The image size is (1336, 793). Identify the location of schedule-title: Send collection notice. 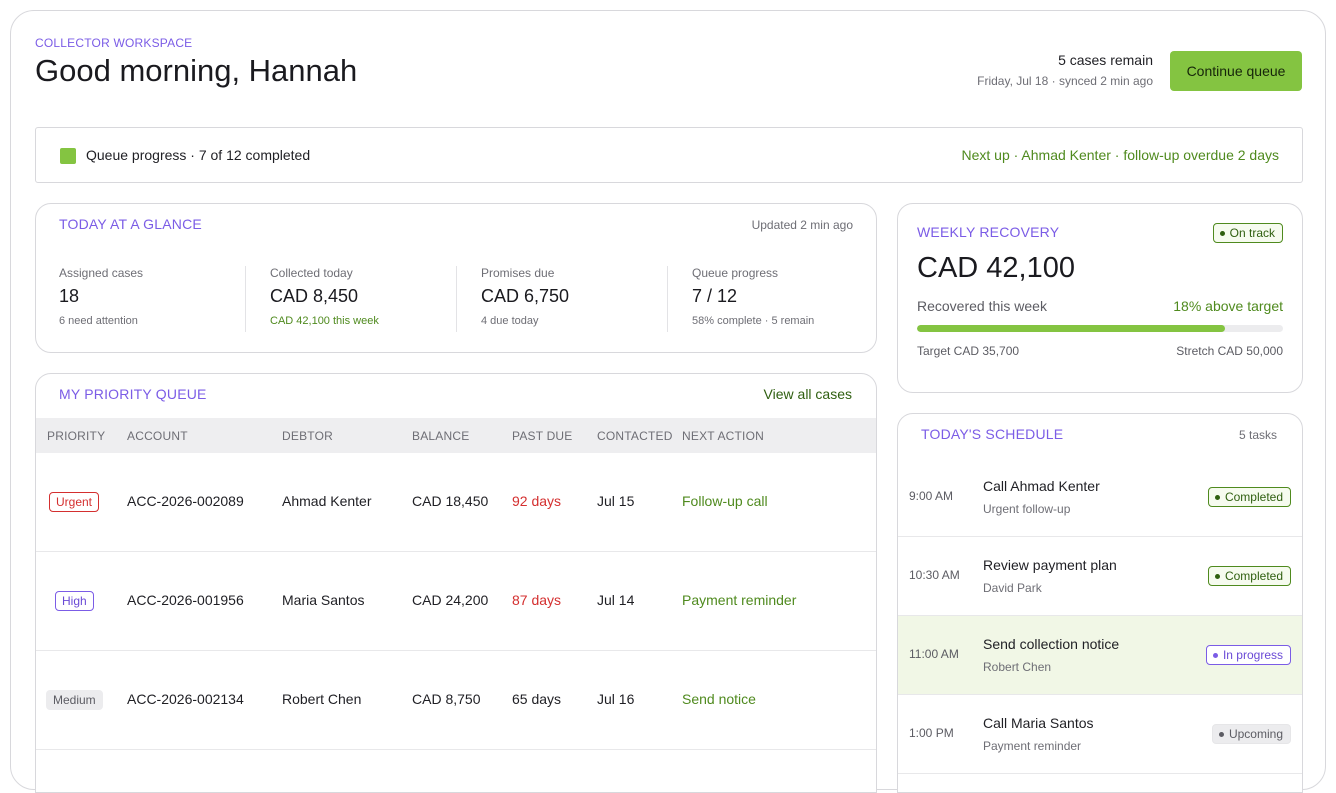
(1051, 644).